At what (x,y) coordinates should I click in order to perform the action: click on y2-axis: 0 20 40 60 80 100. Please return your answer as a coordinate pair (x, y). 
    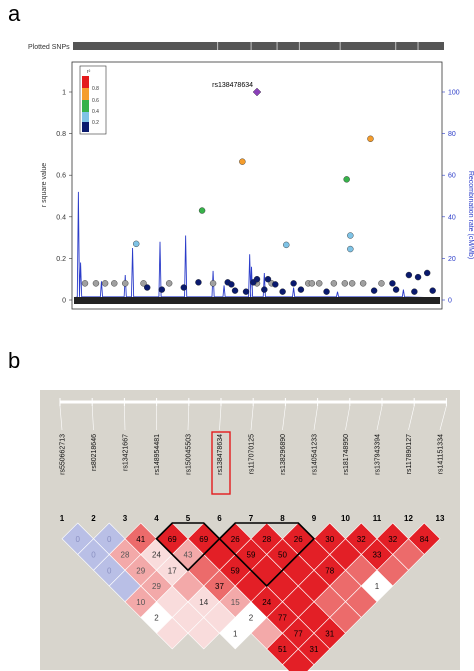
    Looking at the image, I should click on (451, 197).